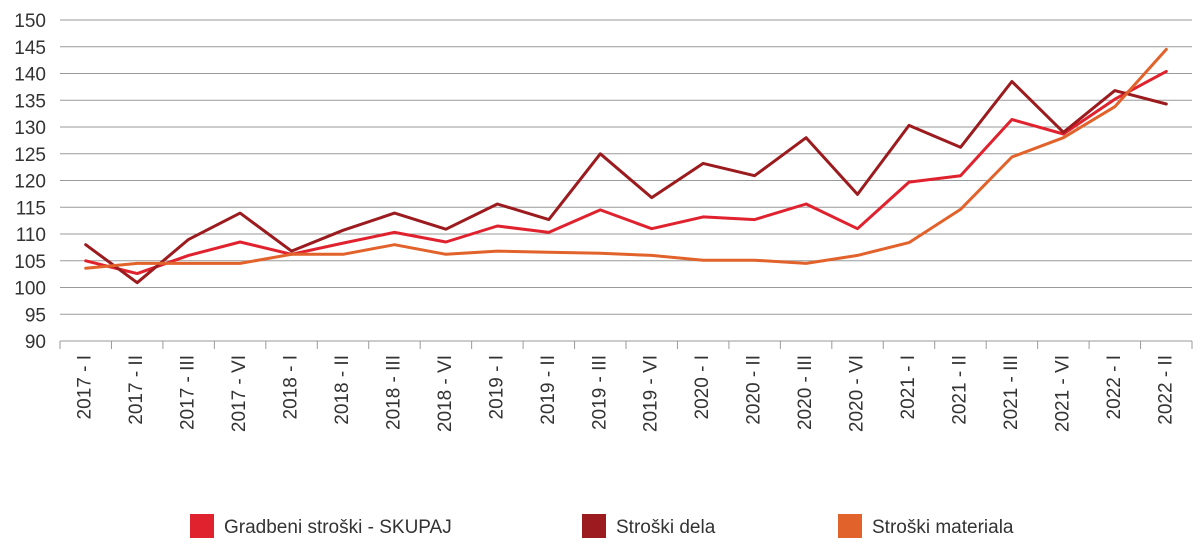  Describe the element at coordinates (943, 527) in the screenshot. I see `legend-label: Stroški materiala` at that location.